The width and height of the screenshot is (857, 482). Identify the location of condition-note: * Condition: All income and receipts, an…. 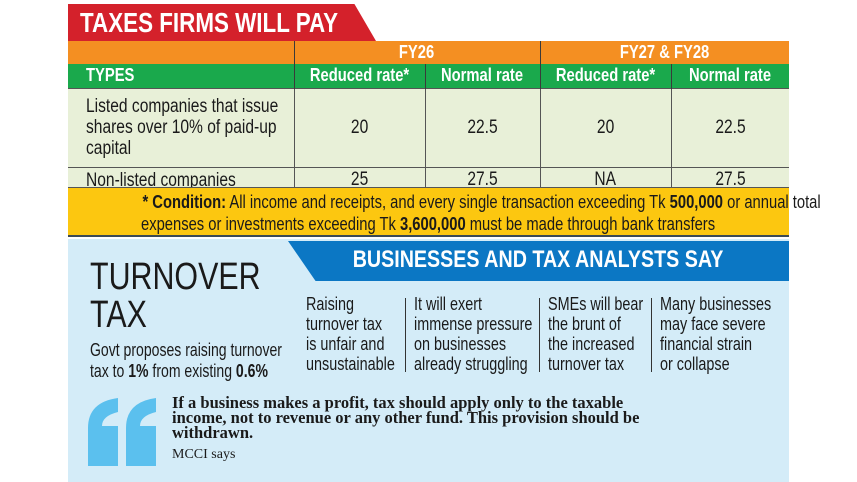
(444, 212).